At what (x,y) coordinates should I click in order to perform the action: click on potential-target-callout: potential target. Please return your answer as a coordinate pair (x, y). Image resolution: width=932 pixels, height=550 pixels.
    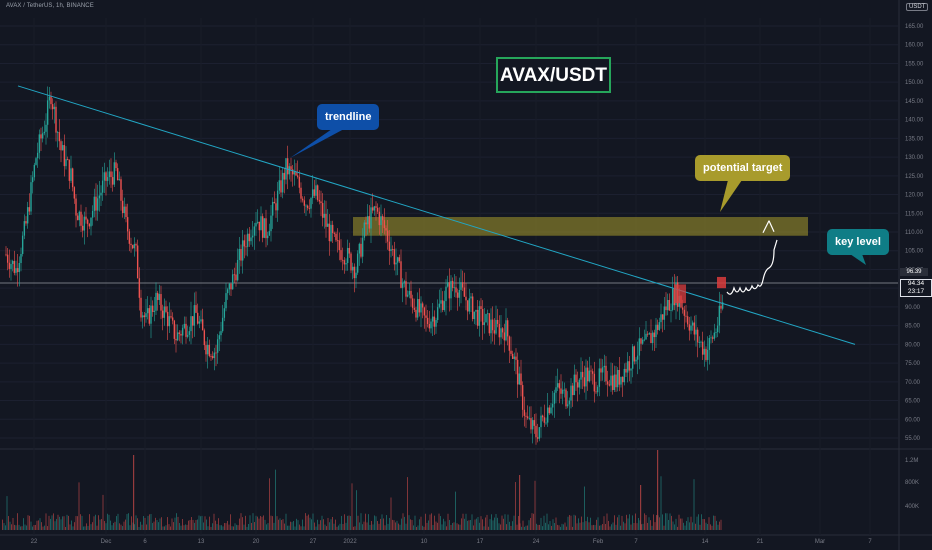
    Looking at the image, I should click on (742, 168).